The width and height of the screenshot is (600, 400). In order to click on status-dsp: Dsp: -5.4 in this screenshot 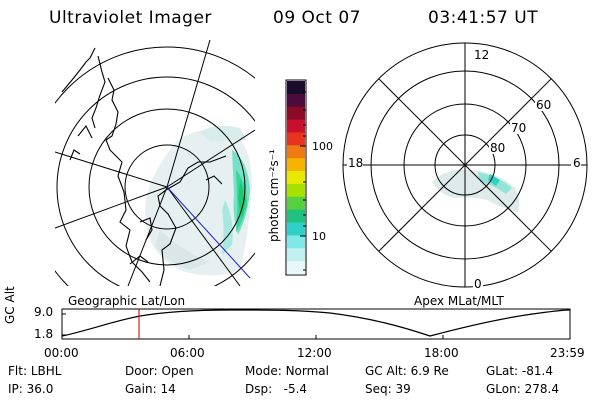, I will do `click(276, 389)`.